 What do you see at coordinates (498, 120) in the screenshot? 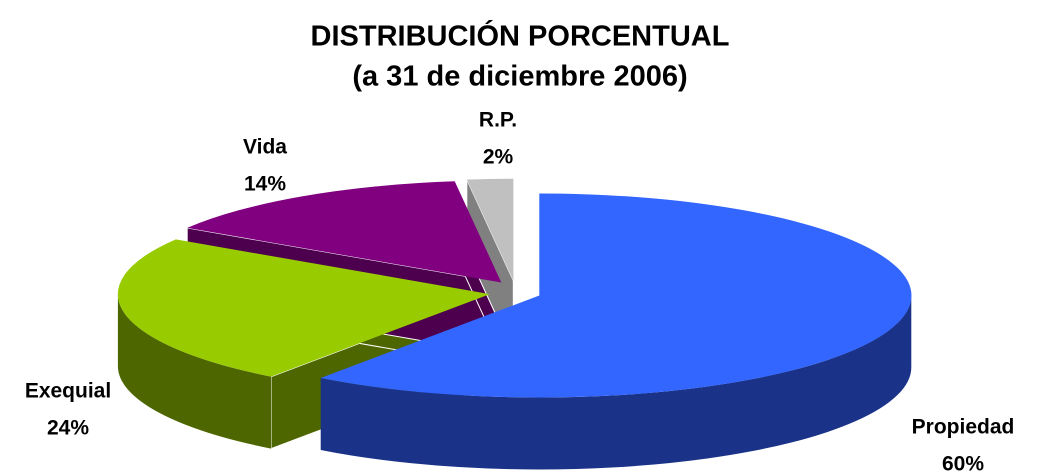
I see `slice-label: R.P.` at bounding box center [498, 120].